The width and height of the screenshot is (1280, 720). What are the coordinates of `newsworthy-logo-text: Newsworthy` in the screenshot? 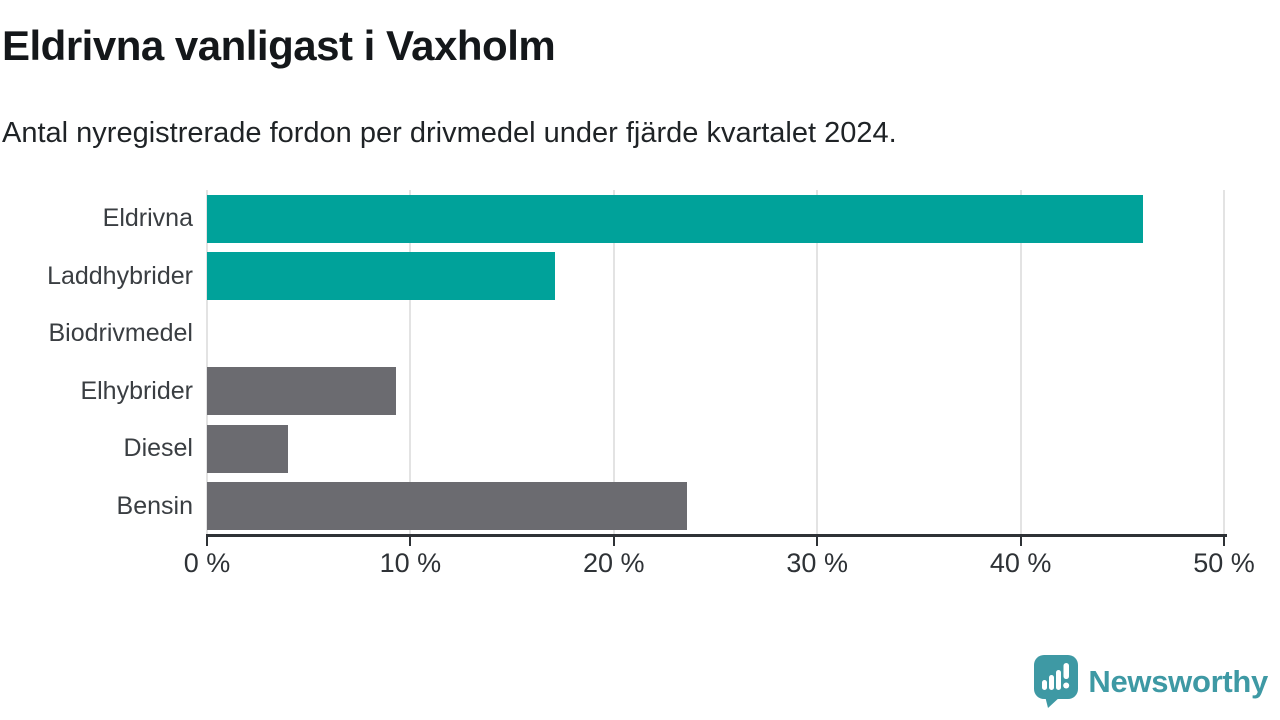 It's located at (1178, 681).